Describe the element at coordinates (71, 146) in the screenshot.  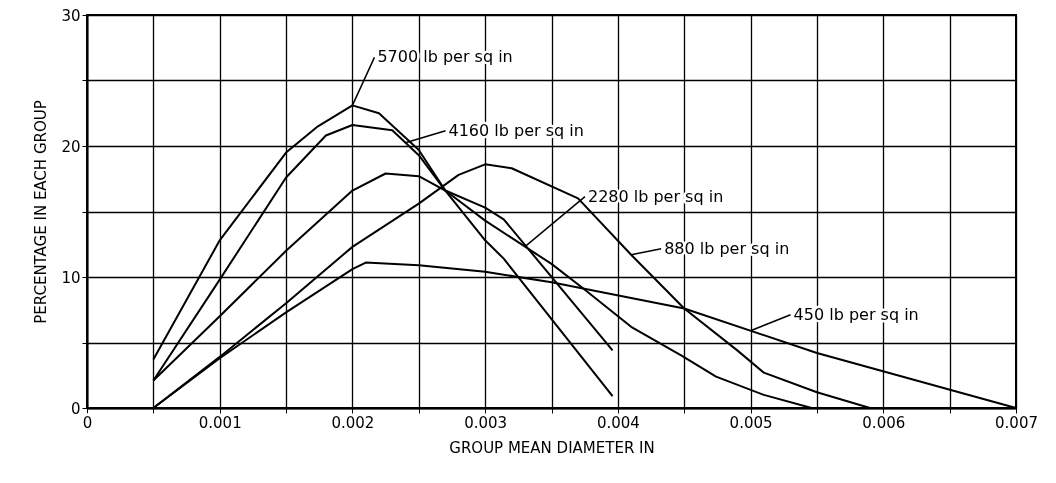
I see `y-tick-label: 20` at that location.